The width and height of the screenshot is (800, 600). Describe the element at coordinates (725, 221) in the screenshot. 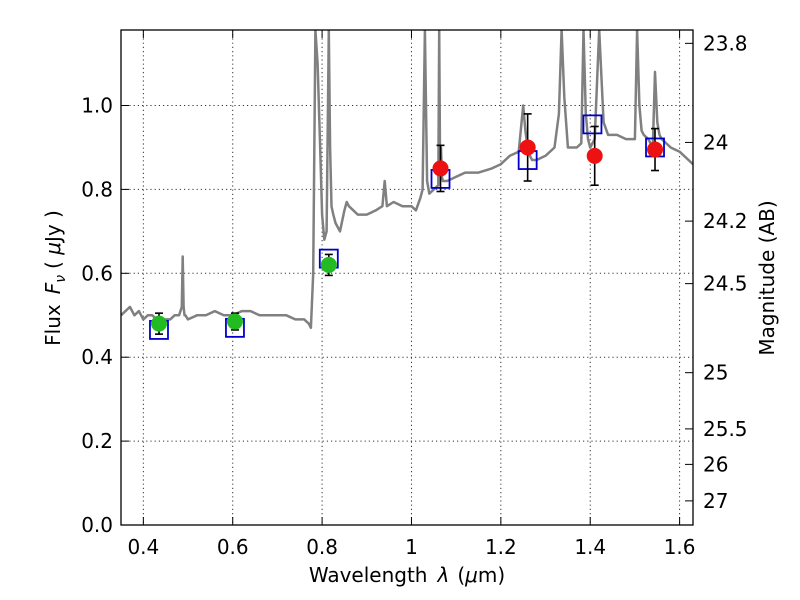

I see `y2-tick-label: 24.2` at that location.